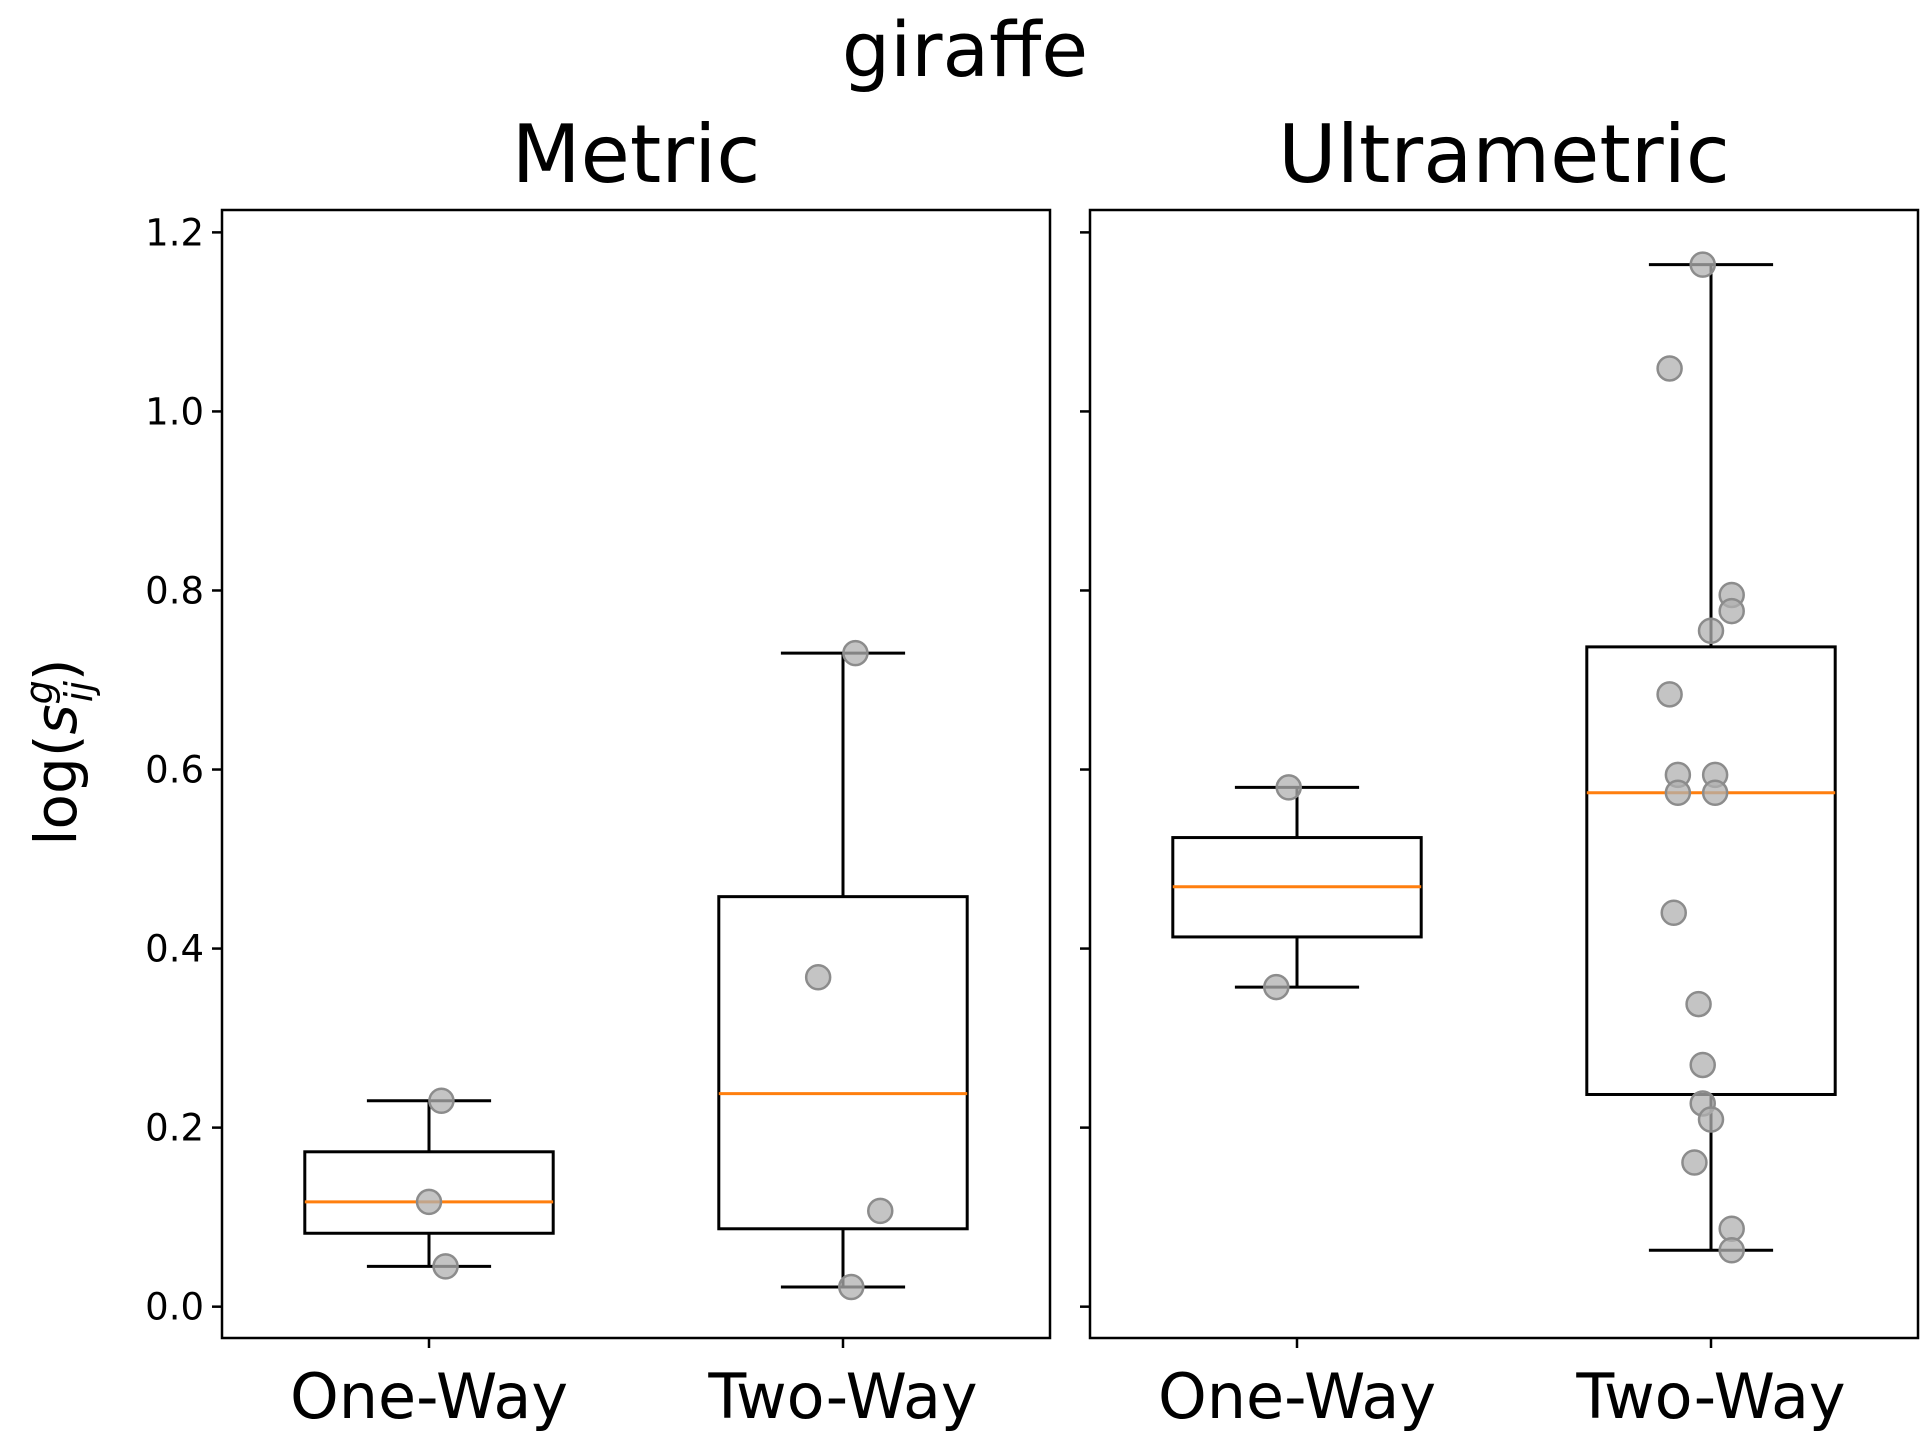  What do you see at coordinates (56, 719) in the screenshot?
I see `y-axis-label-base: s` at bounding box center [56, 719].